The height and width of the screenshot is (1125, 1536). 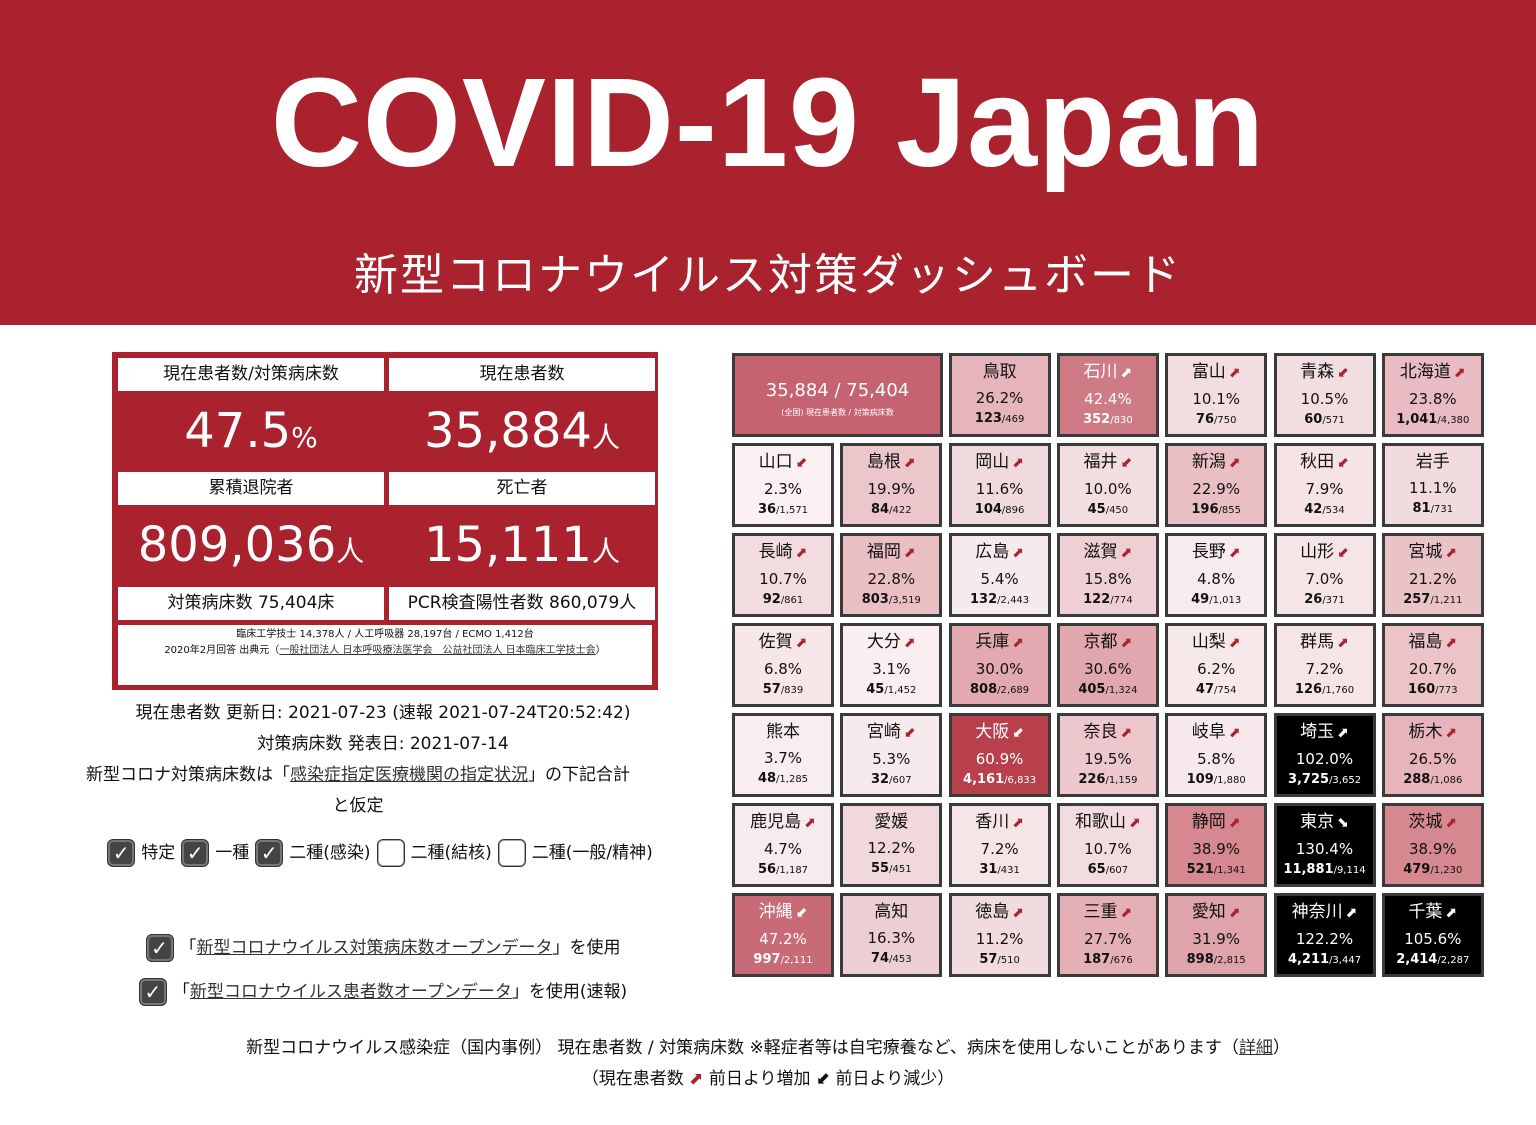 What do you see at coordinates (1216, 395) in the screenshot?
I see `prefecture-tile: 富山 ⬈ 10.1% 76/750` at bounding box center [1216, 395].